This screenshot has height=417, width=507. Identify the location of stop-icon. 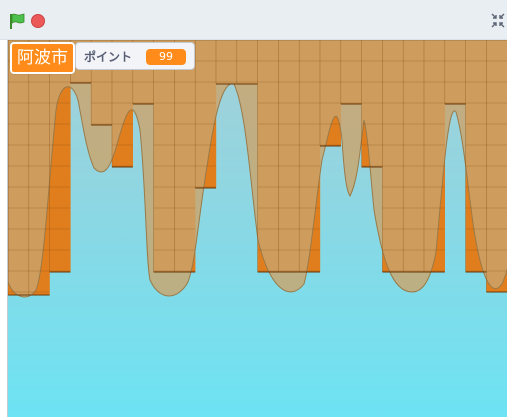
(38, 21).